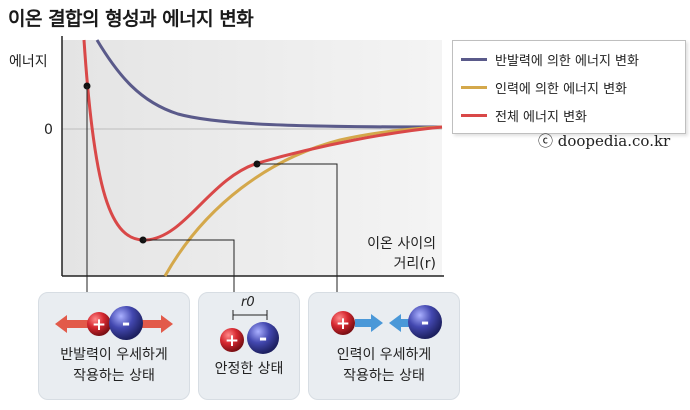 The image size is (690, 410). I want to click on zero-label: 0, so click(48, 130).